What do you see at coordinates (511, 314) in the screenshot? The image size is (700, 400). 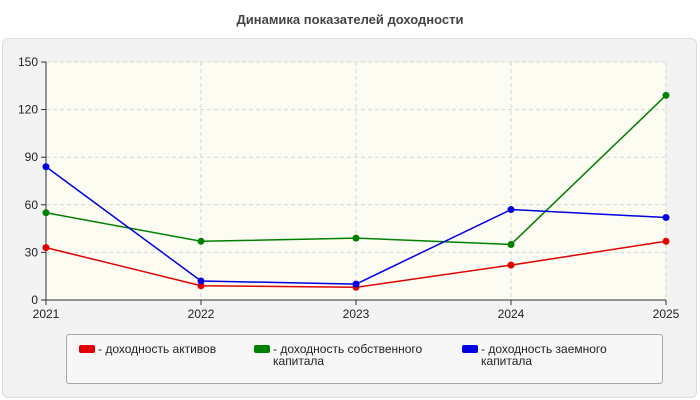 I see `x-tick-label: 2024` at bounding box center [511, 314].